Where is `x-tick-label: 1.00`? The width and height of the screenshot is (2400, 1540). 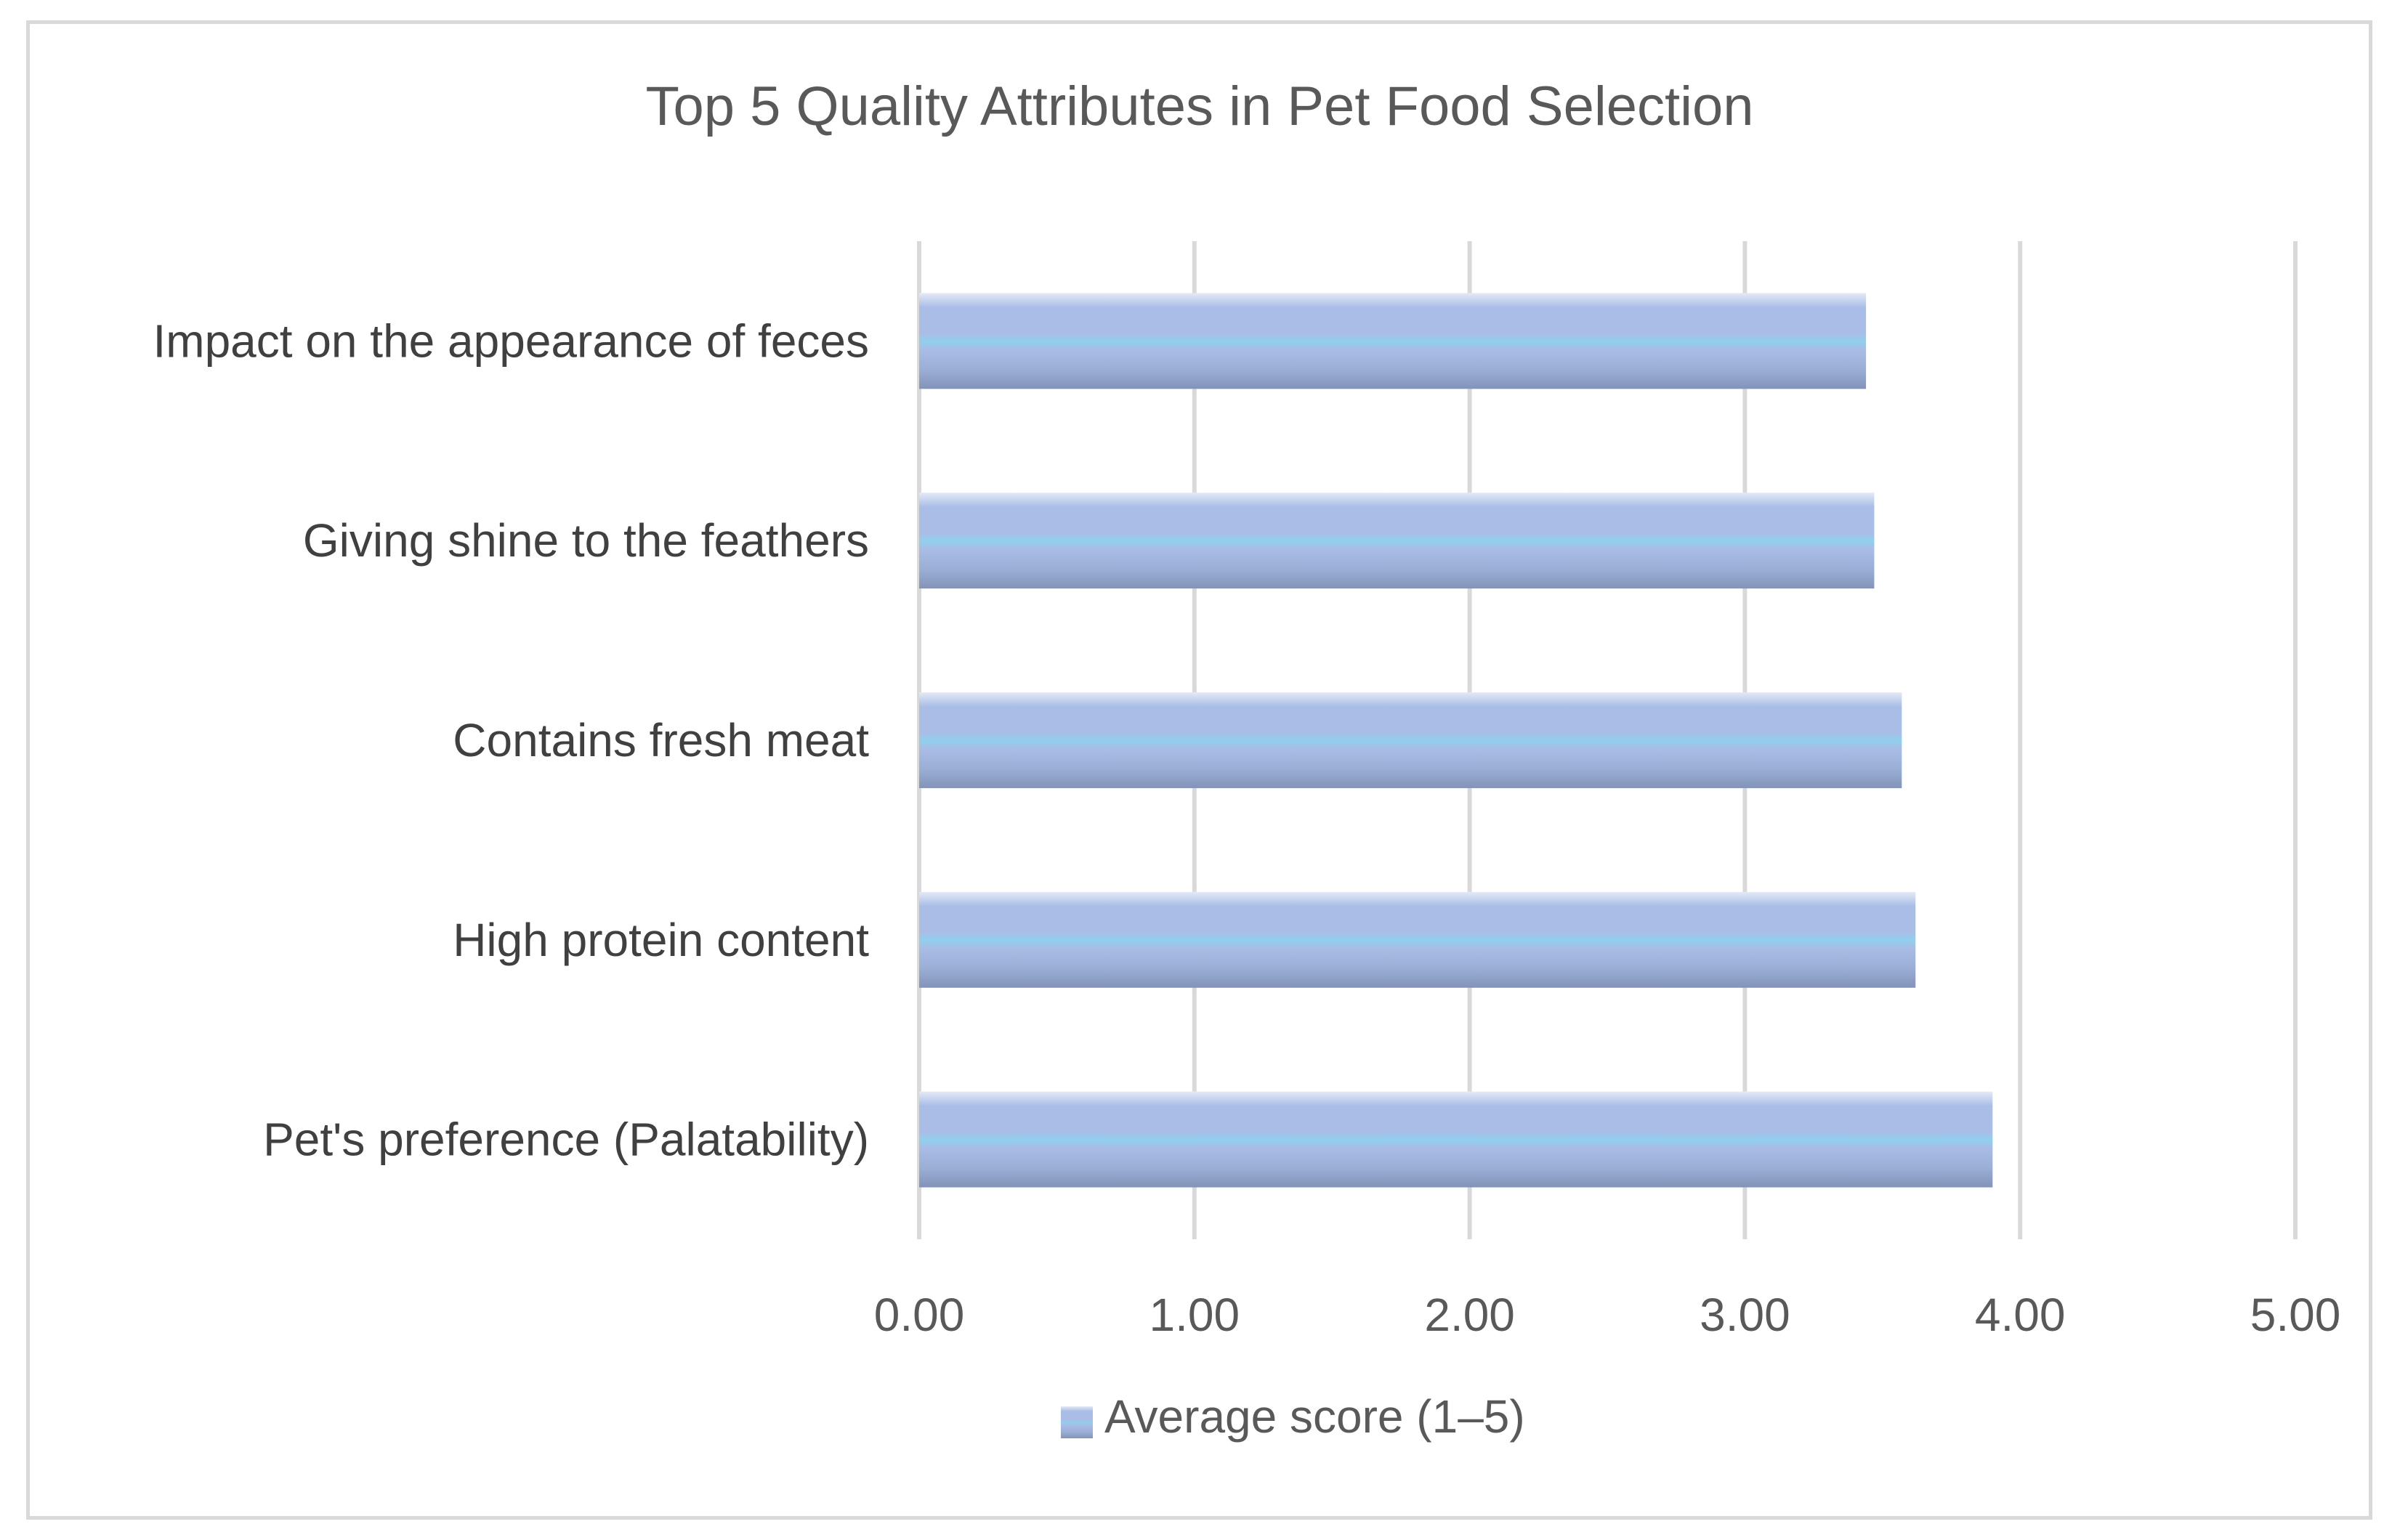
x-tick-label: 1.00 is located at coordinates (1195, 1315).